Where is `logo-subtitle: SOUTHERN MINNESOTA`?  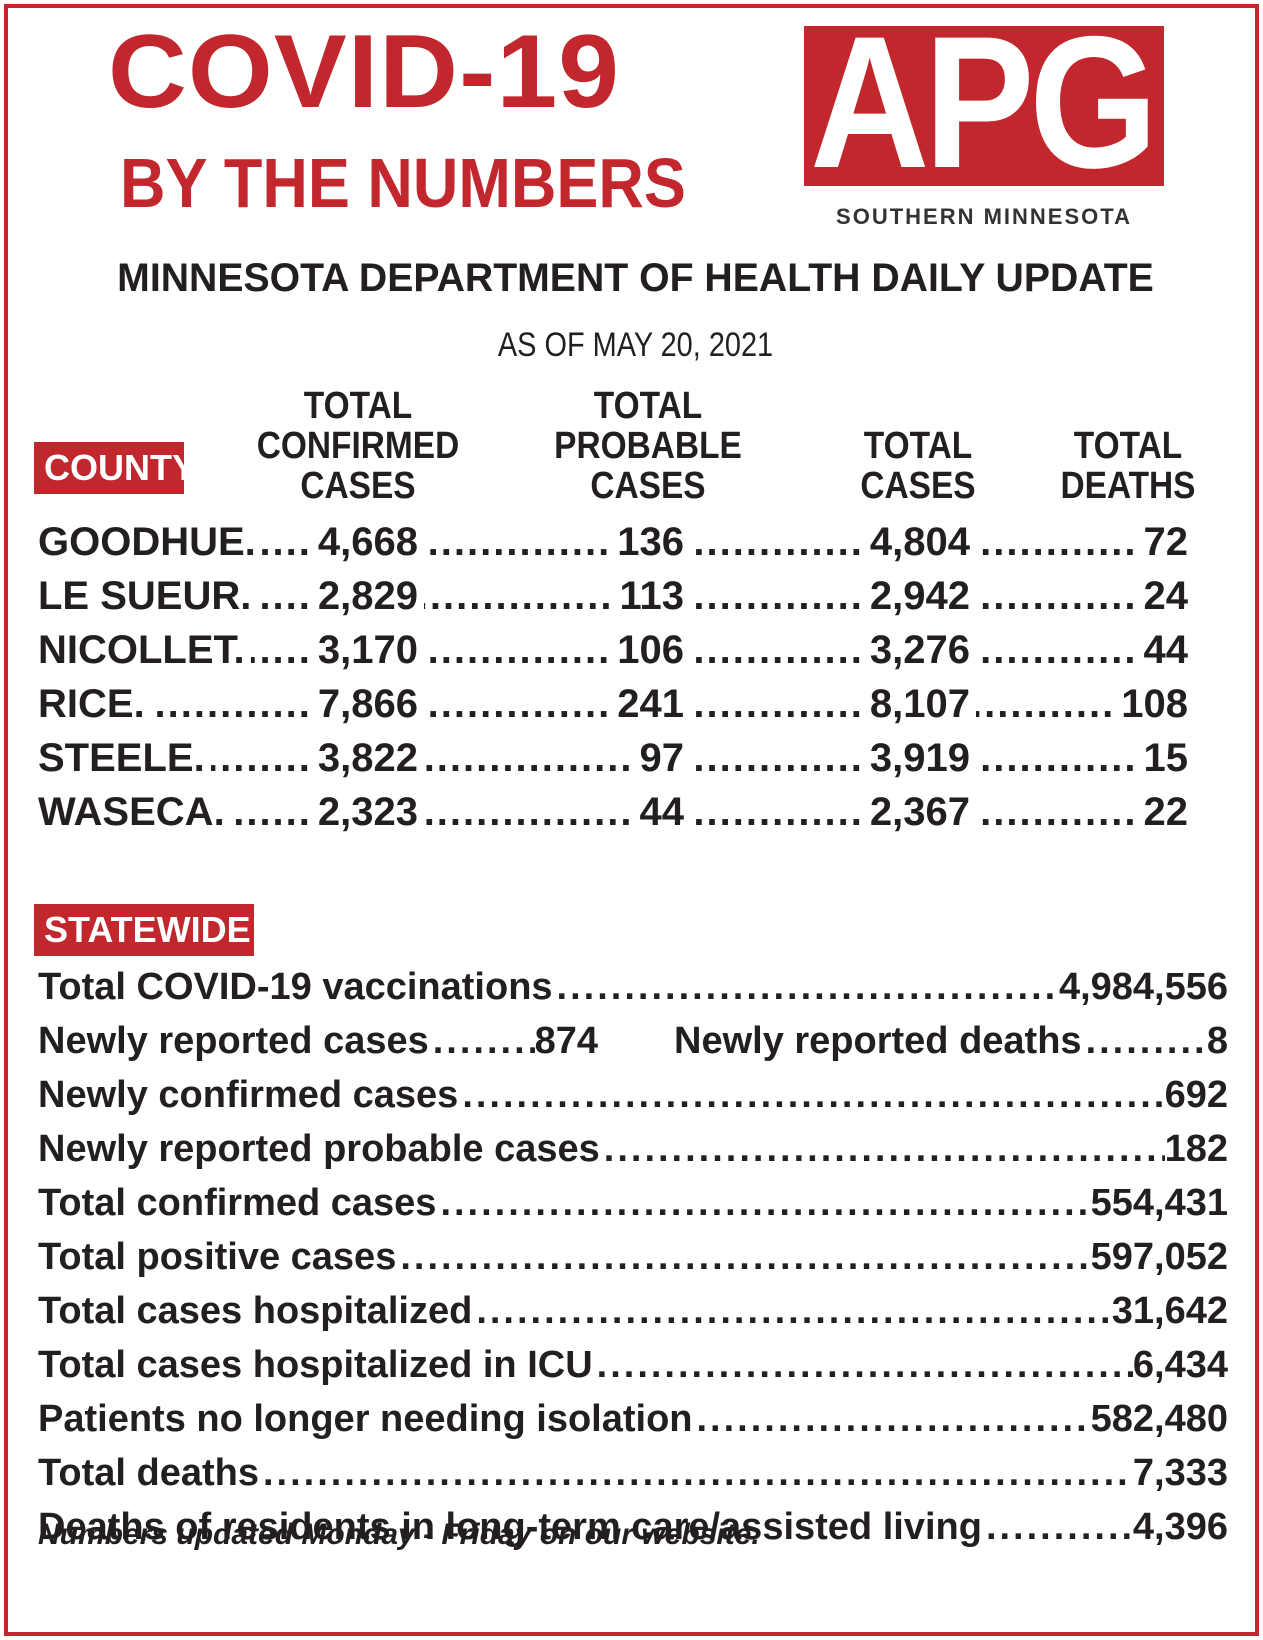
logo-subtitle: SOUTHERN MINNESOTA is located at coordinates (984, 216).